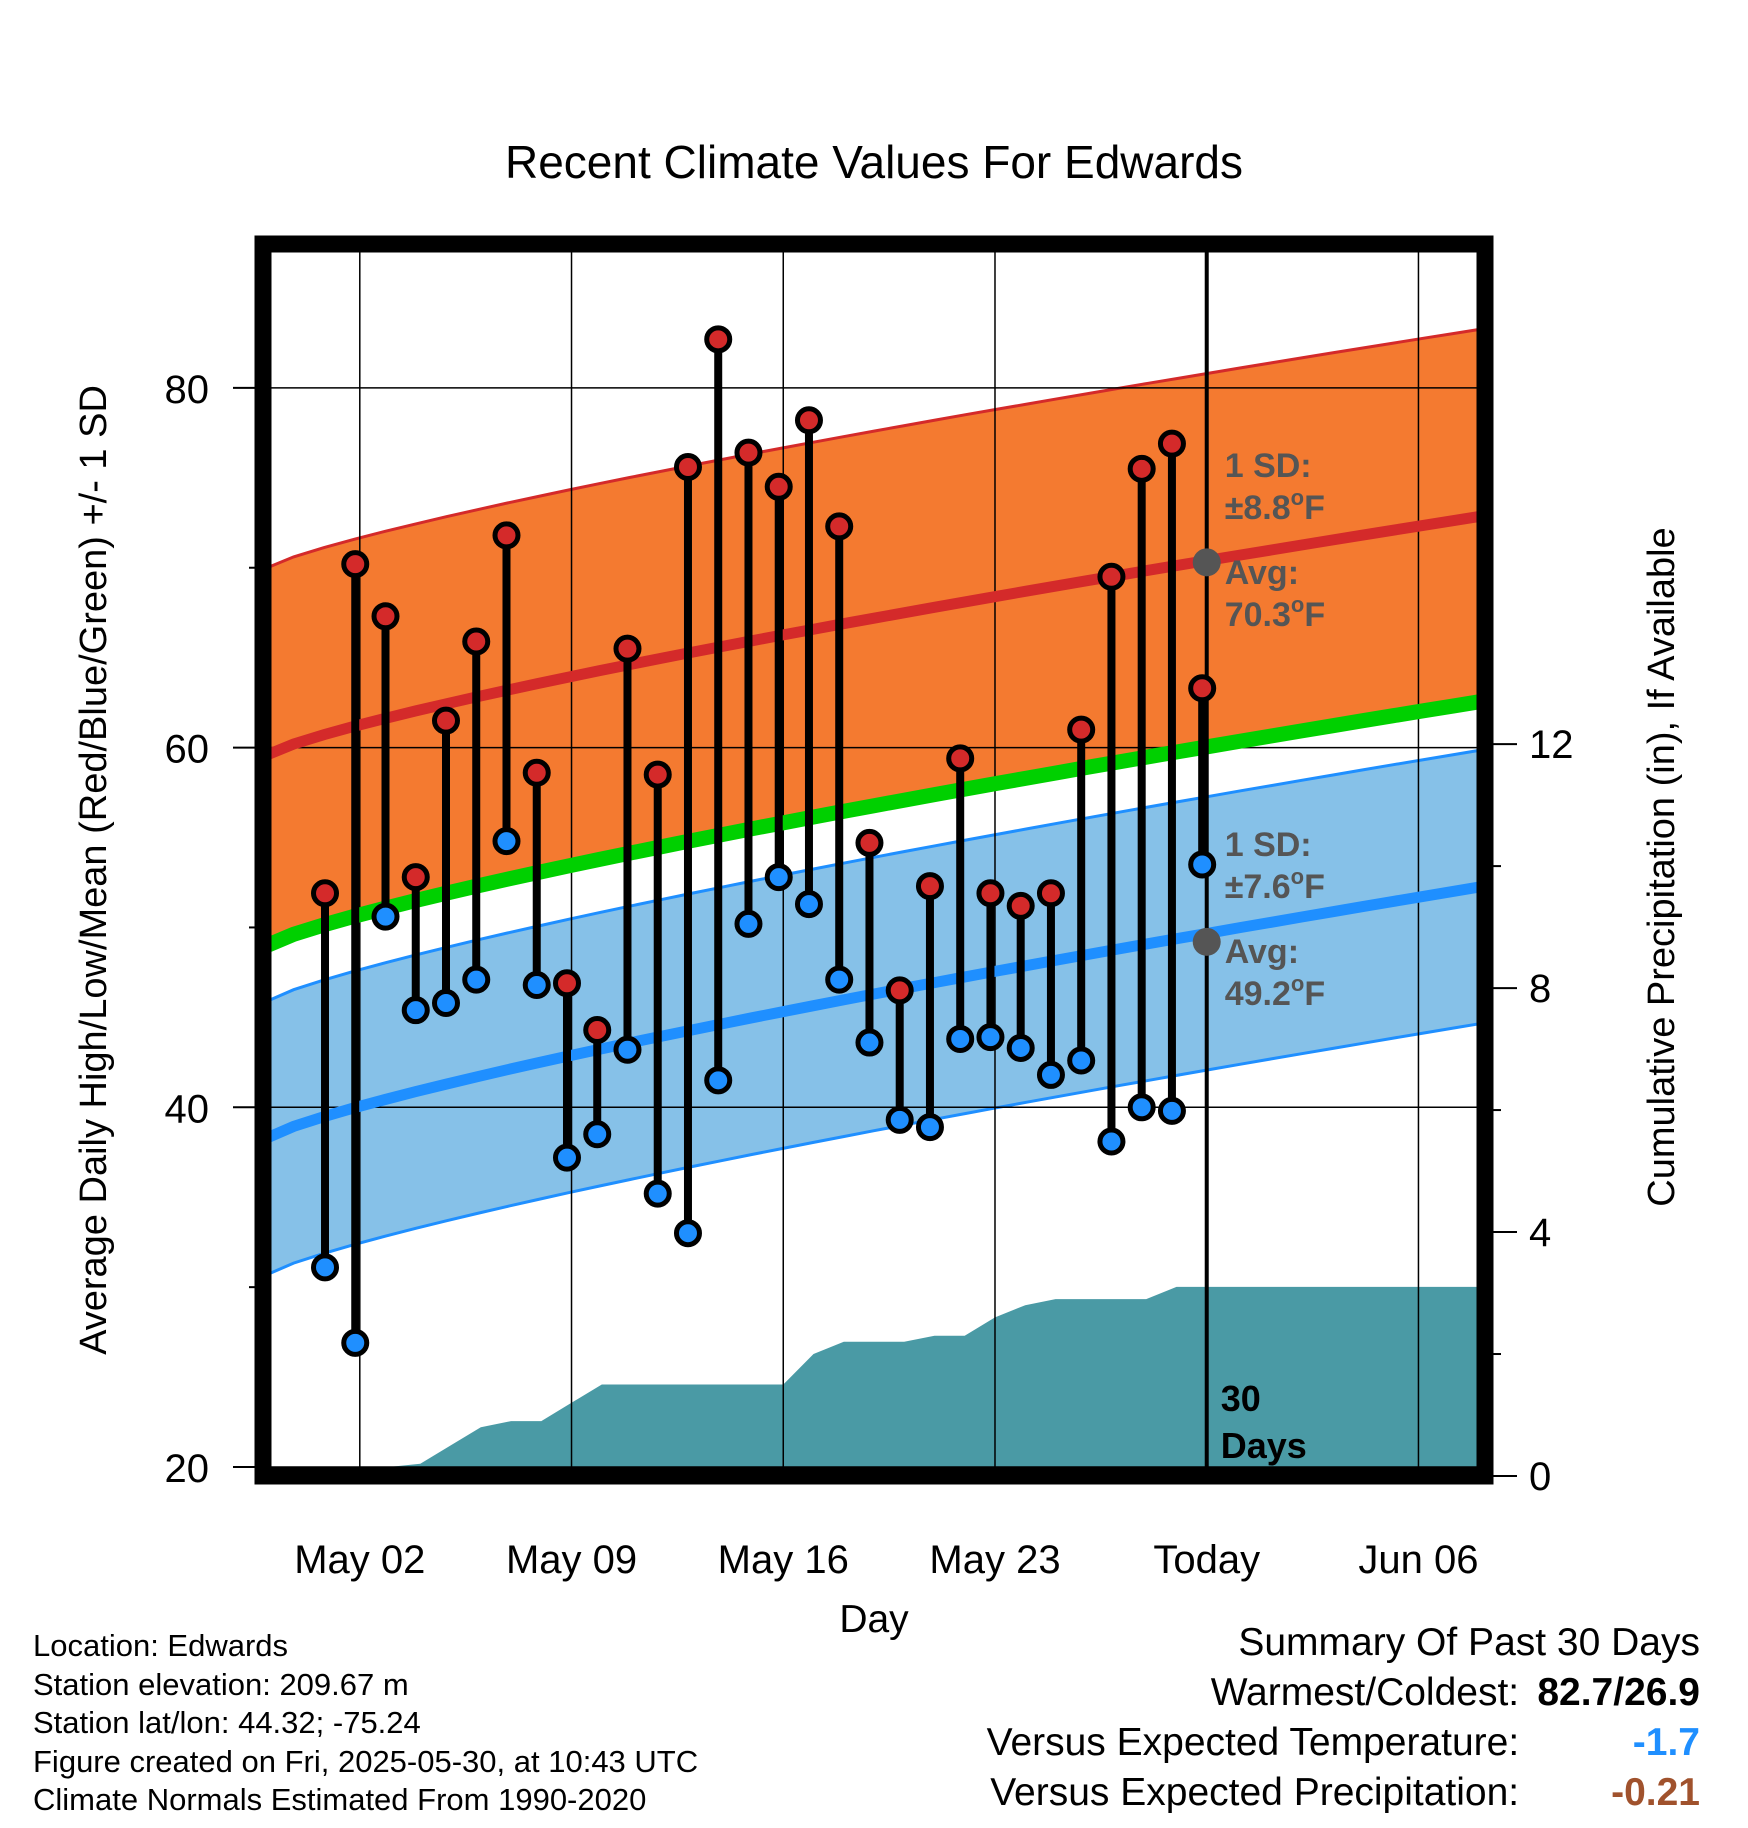 The width and height of the screenshot is (1748, 1828). I want to click on summary-temp-value: -1.7, so click(1666, 1742).